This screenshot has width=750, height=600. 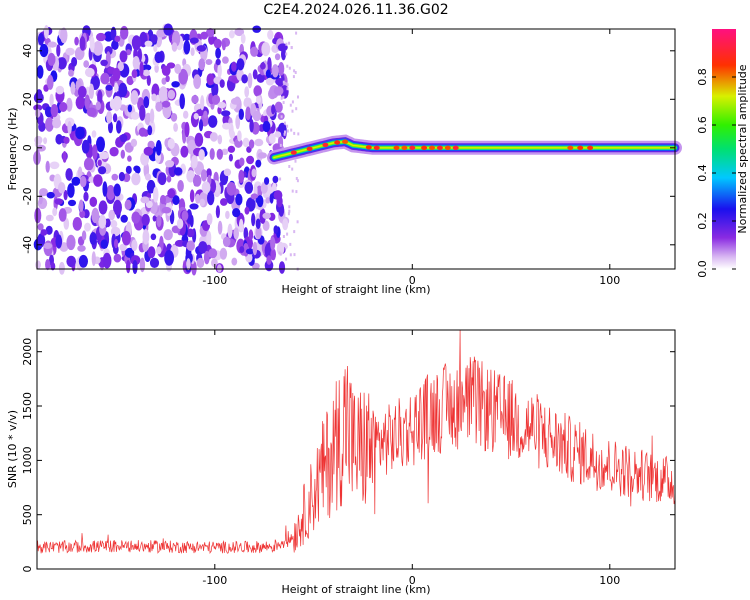 What do you see at coordinates (702, 173) in the screenshot?
I see `colorbar-tick-label: 0.4` at bounding box center [702, 173].